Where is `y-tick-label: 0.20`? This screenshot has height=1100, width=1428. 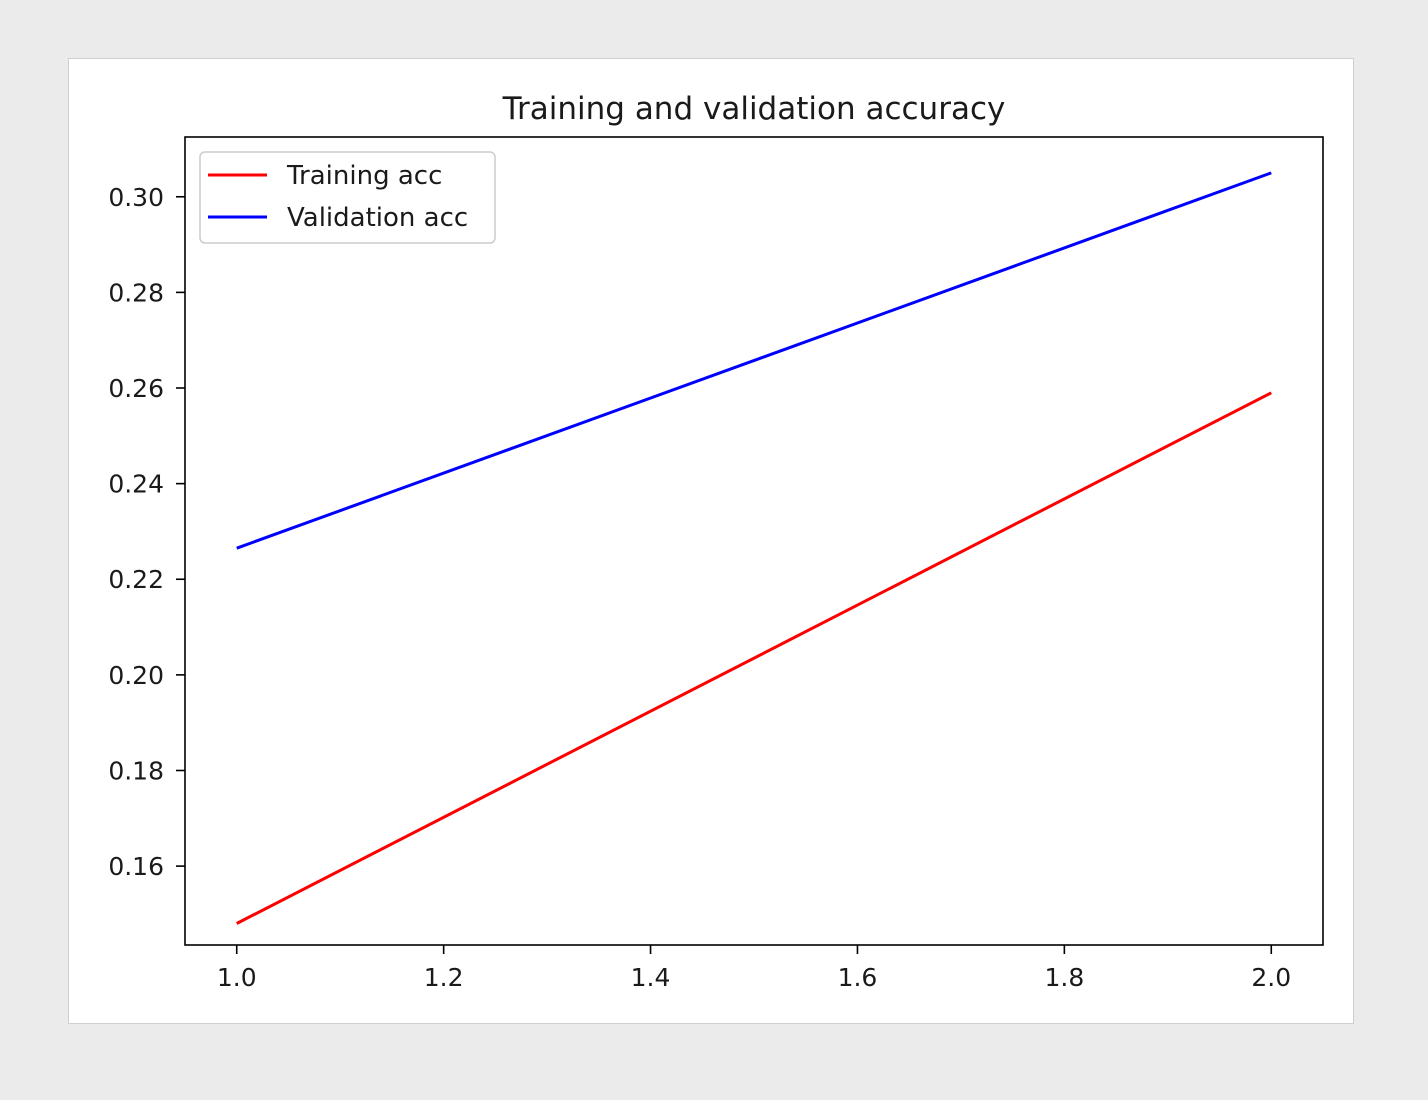 y-tick-label: 0.20 is located at coordinates (136, 675).